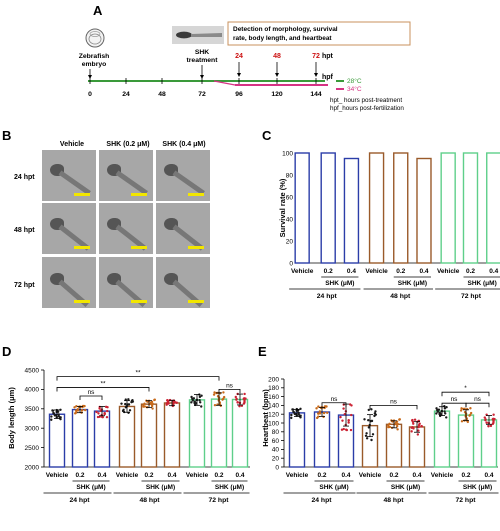 Image resolution: width=500 pixels, height=531 pixels. Describe the element at coordinates (32, 370) in the screenshot. I see `y-tick-label: 4500` at that location.